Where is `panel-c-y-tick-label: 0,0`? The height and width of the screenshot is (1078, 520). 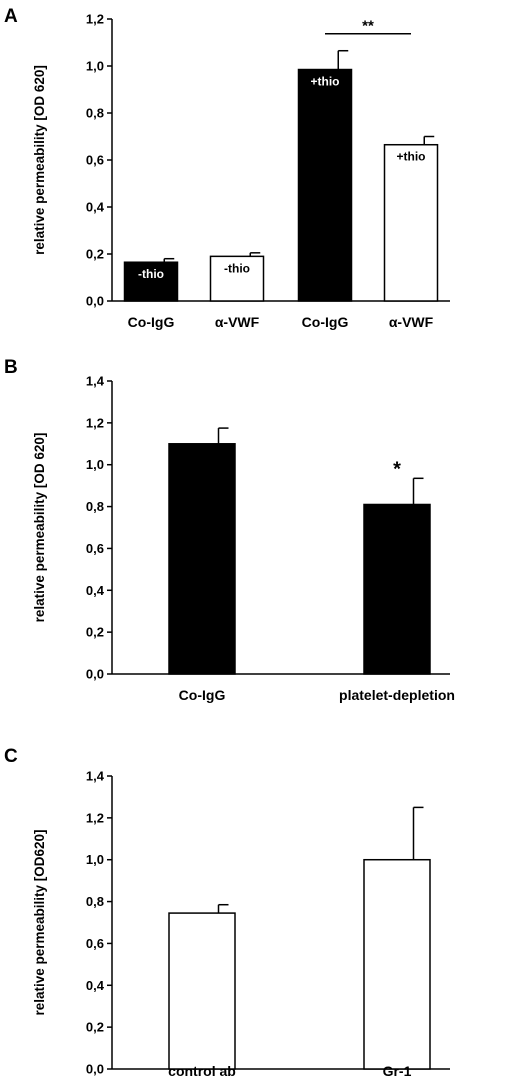 panel-c-y-tick-label: 0,0 is located at coordinates (95, 1069).